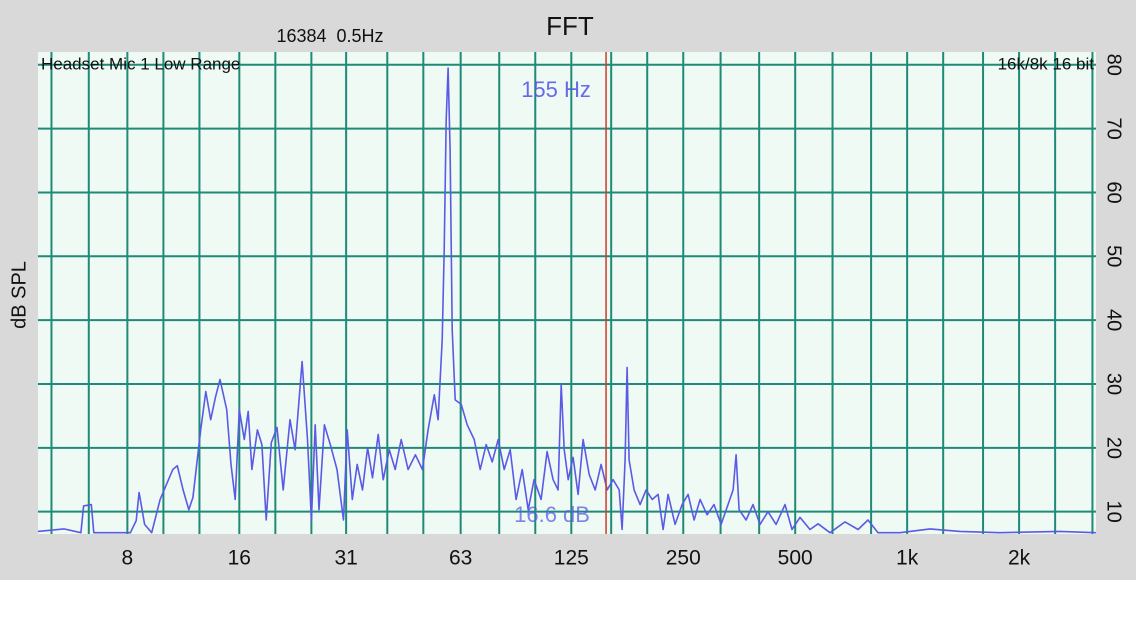 This screenshot has width=1136, height=640. I want to click on x-tick-label: 31, so click(345, 558).